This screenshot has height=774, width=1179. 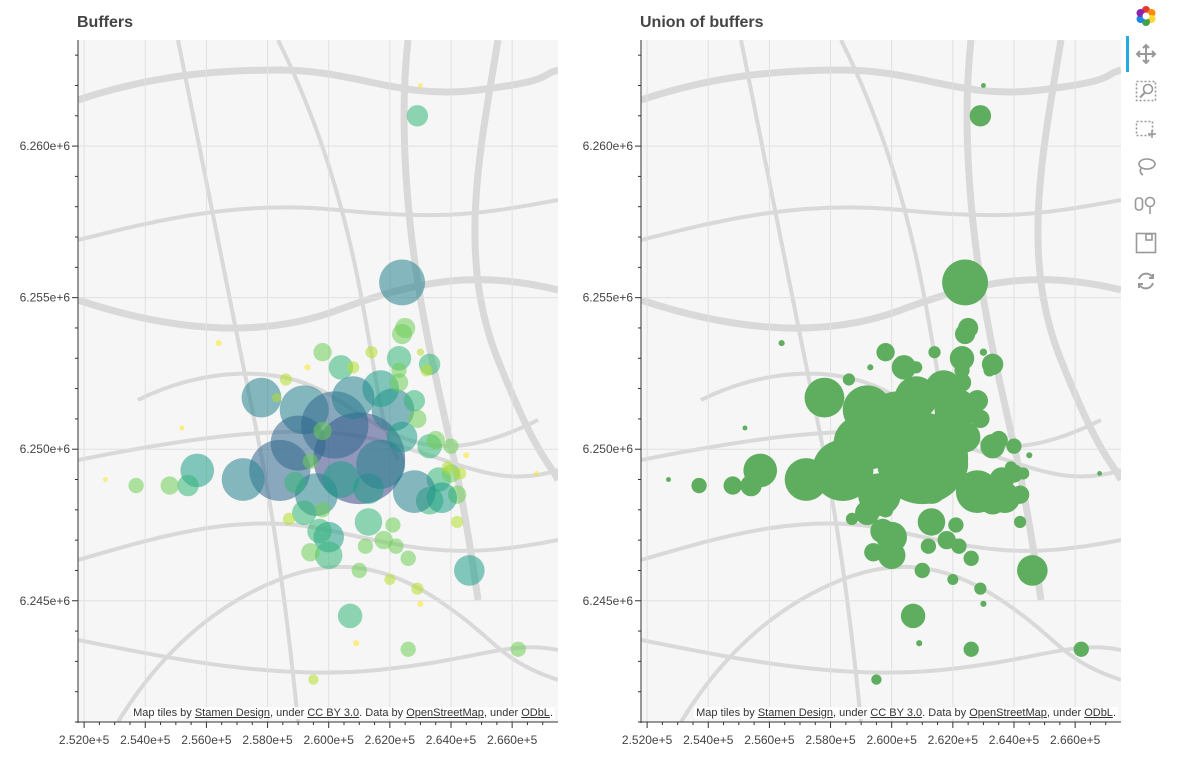 I want to click on bokeh-logo-icon, so click(x=1146, y=16).